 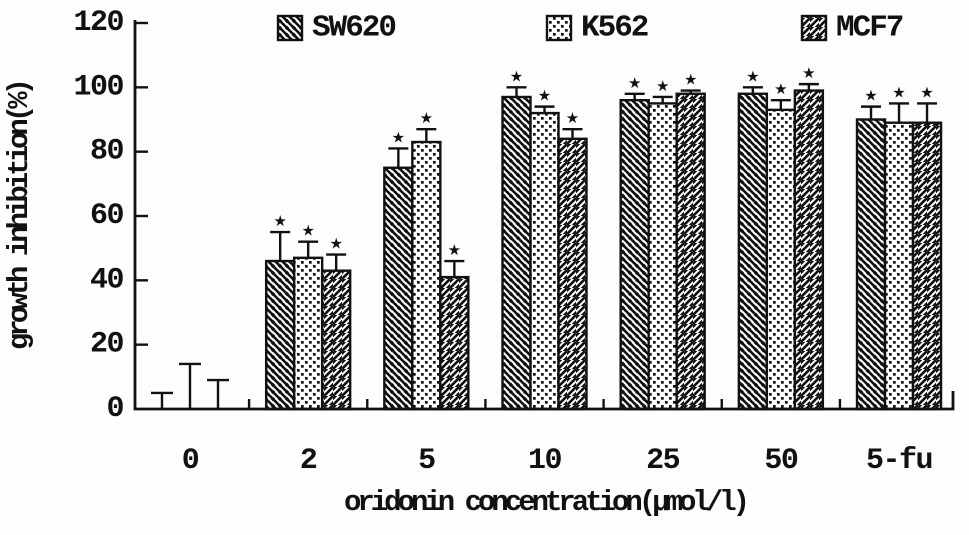 I want to click on legend-label-sw620: SW620, so click(x=353, y=28).